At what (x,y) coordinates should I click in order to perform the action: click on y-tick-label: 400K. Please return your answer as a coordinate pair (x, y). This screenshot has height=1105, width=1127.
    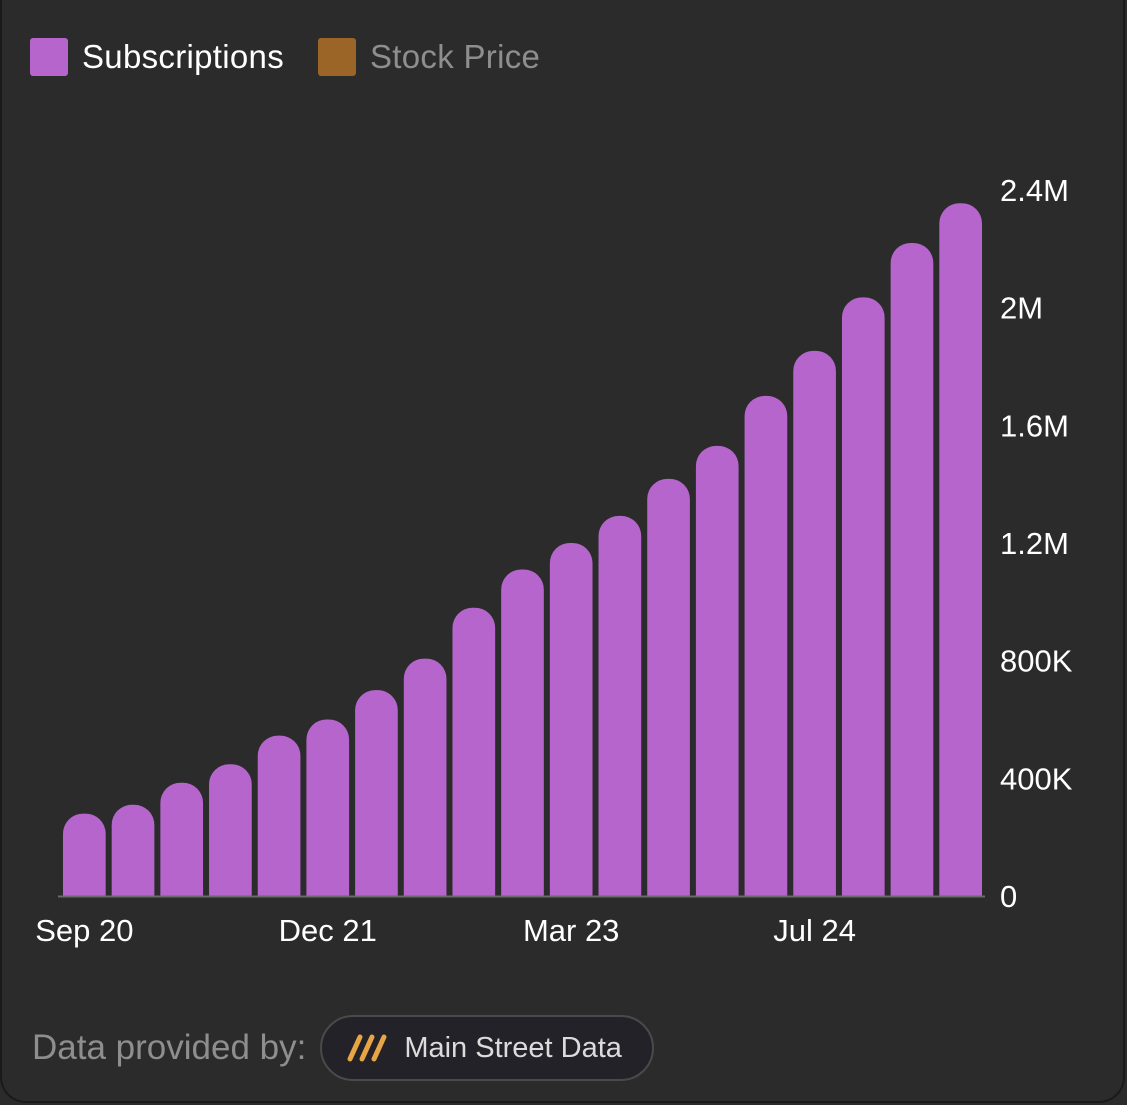
    Looking at the image, I should click on (1036, 778).